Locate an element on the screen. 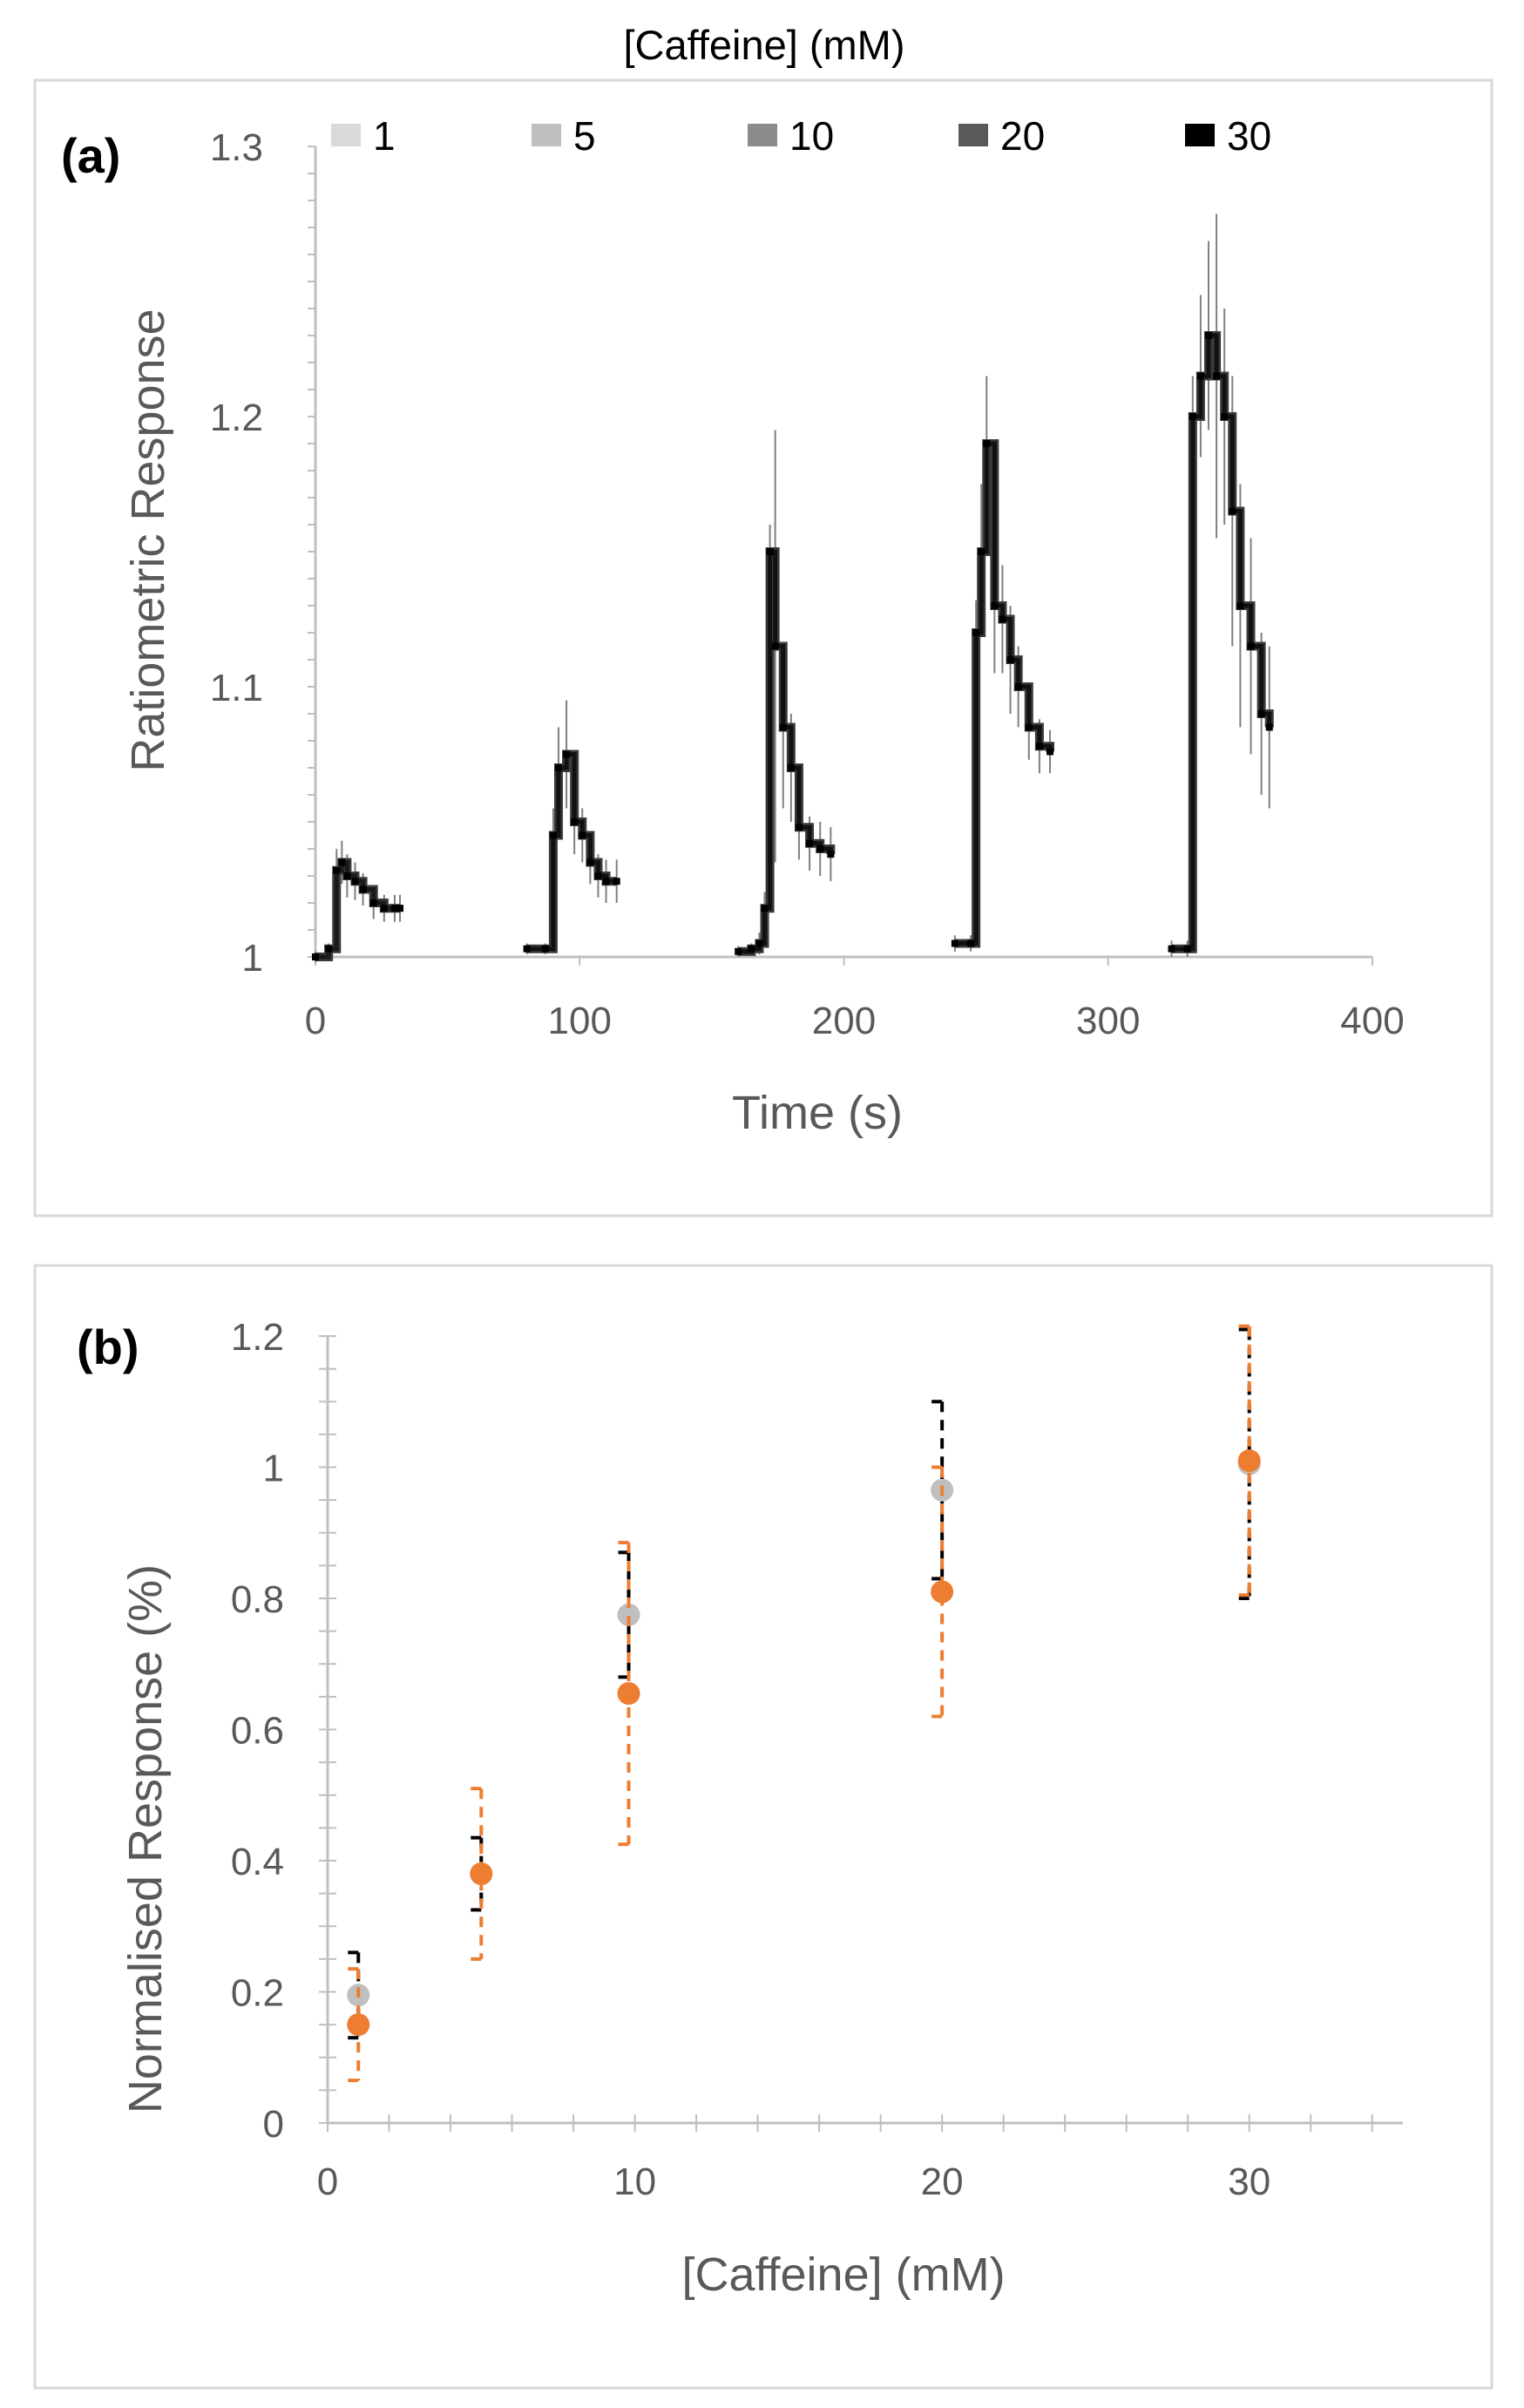  panel-a-y-tick-label: 1.3 is located at coordinates (236, 148).